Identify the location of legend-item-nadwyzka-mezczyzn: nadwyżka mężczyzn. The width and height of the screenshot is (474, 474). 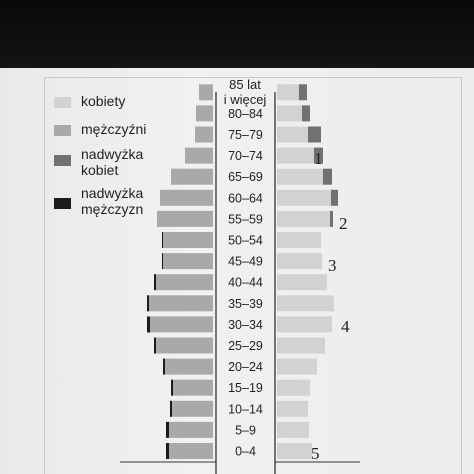
(98, 201).